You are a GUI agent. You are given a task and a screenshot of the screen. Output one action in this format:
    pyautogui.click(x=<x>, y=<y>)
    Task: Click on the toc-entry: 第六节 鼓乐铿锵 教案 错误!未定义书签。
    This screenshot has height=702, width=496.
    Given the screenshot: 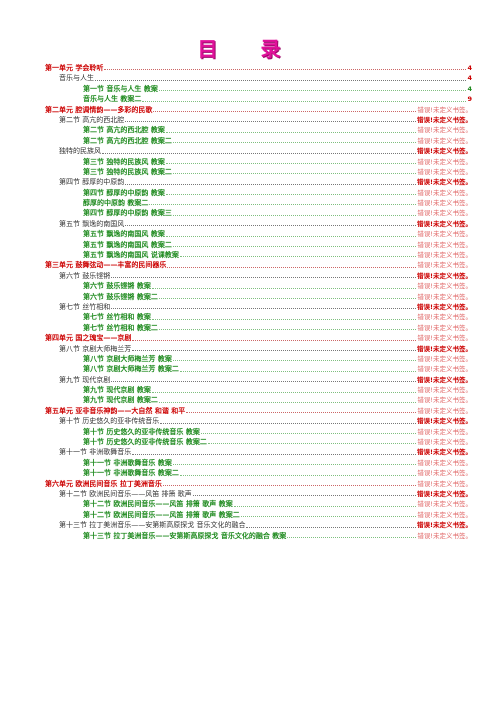 What is the action you would take?
    pyautogui.click(x=258, y=286)
    